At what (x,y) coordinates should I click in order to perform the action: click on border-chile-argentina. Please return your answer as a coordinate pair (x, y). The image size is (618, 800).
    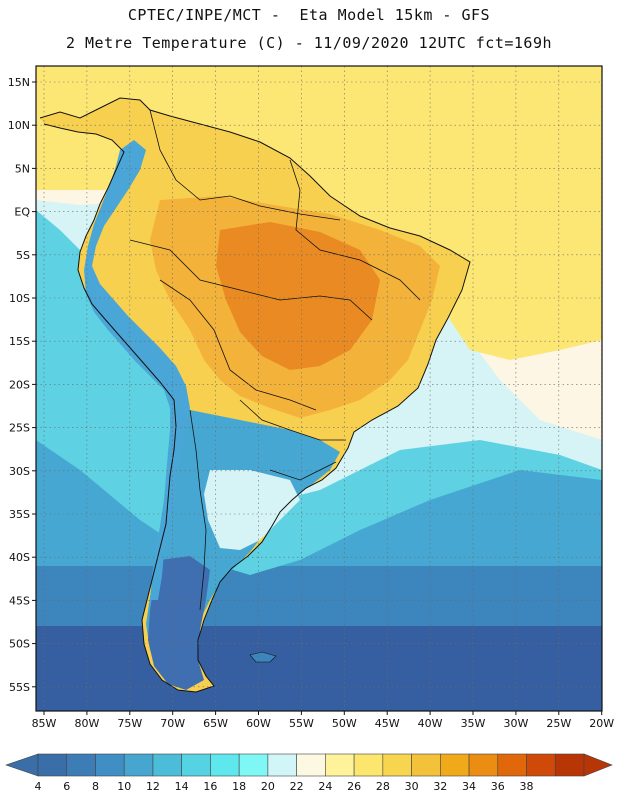
    Looking at the image, I should click on (198, 510).